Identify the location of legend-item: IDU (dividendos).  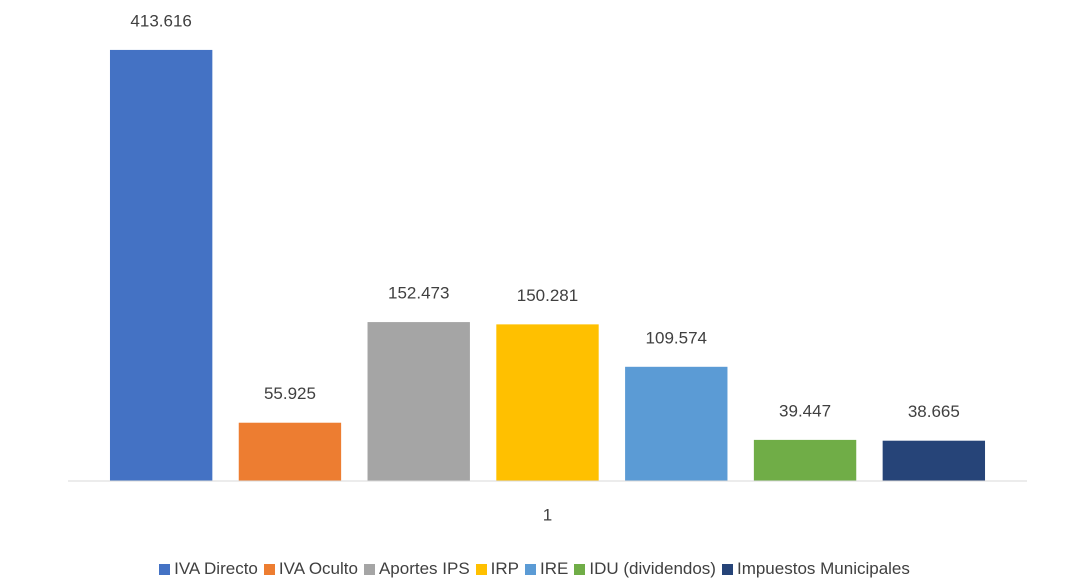
(645, 569).